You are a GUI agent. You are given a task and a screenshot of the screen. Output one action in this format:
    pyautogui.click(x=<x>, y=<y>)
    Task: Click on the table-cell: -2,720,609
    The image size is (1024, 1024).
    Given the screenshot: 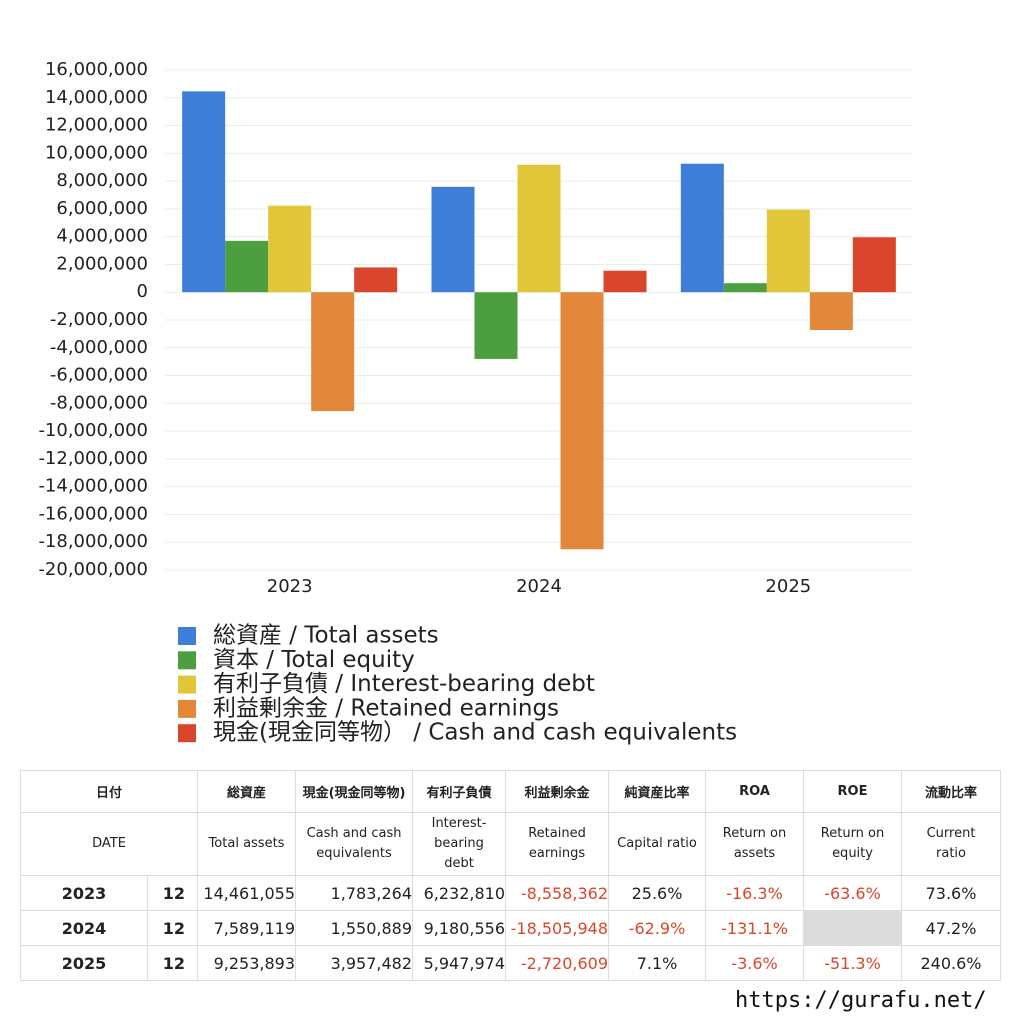 What is the action you would take?
    pyautogui.click(x=557, y=963)
    